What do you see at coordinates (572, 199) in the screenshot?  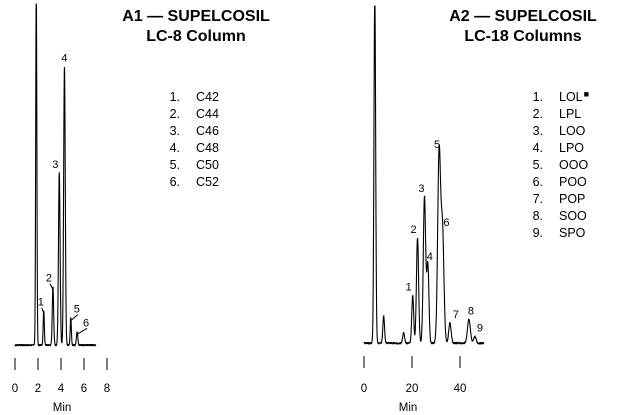 I see `legend-label: POP` at bounding box center [572, 199].